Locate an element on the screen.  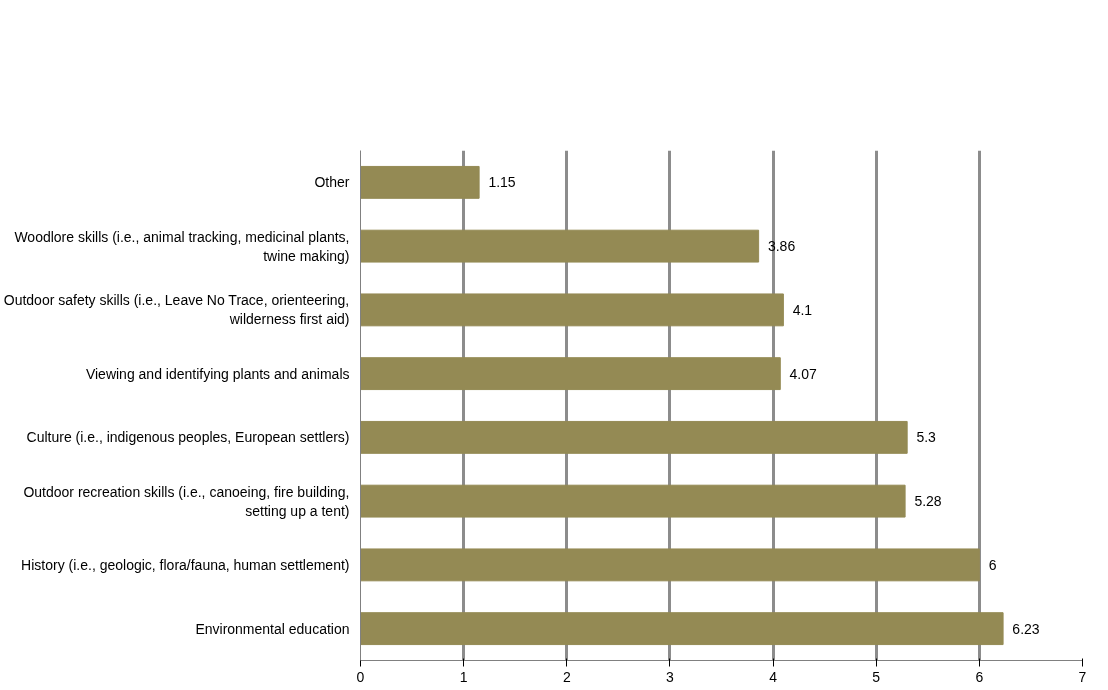
x-tick-label: 5 is located at coordinates (876, 676).